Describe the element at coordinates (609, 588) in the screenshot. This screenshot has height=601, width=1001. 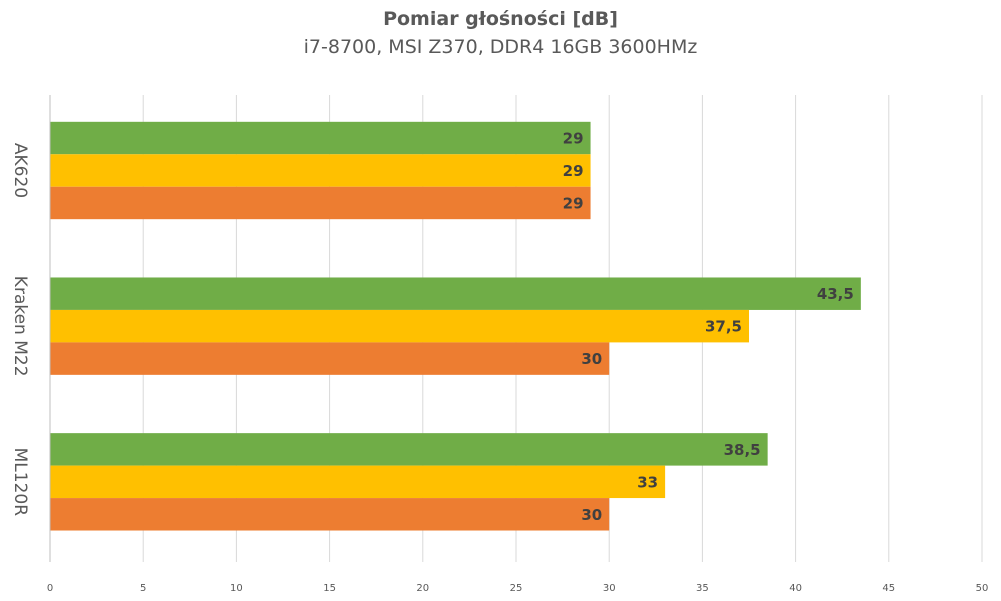
I see `x-tick-label: 30` at that location.